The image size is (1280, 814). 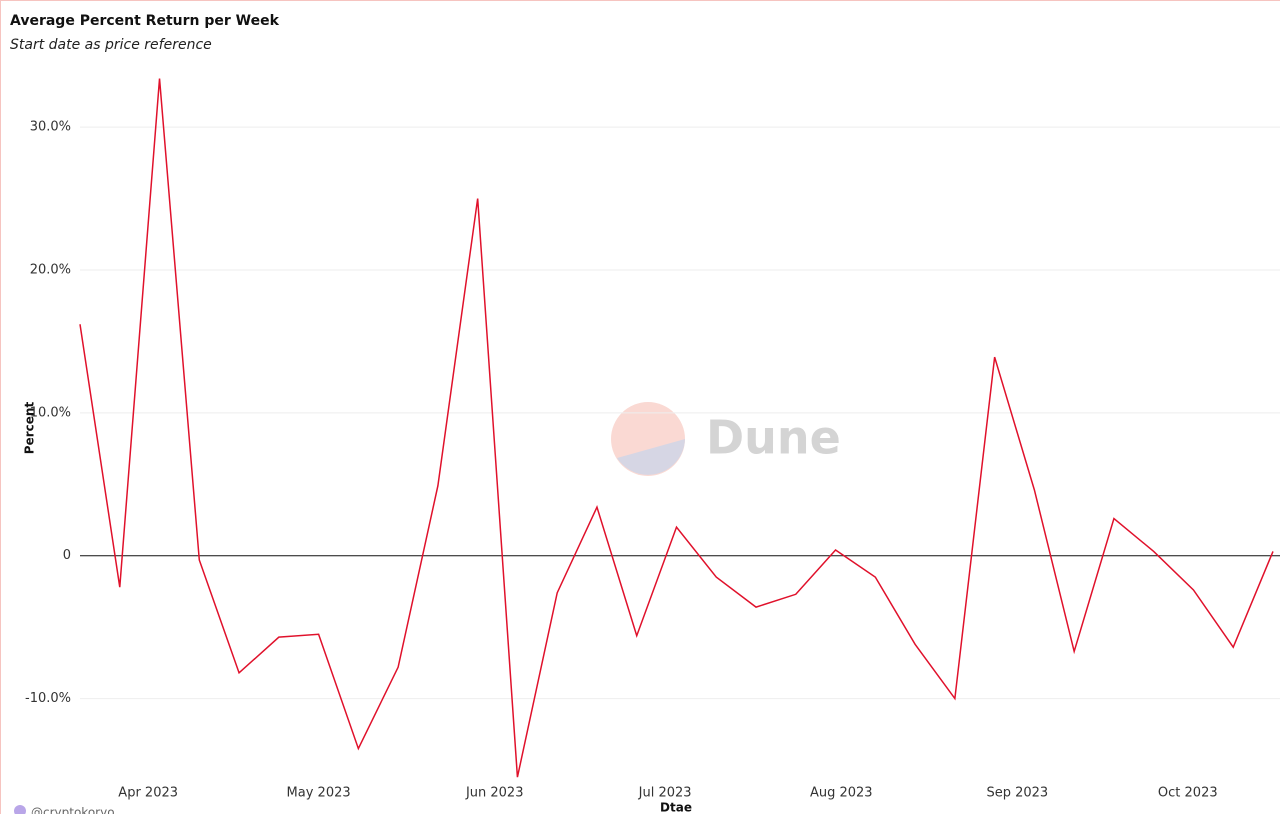 I want to click on y-tick-label: -10.0%, so click(x=48, y=698).